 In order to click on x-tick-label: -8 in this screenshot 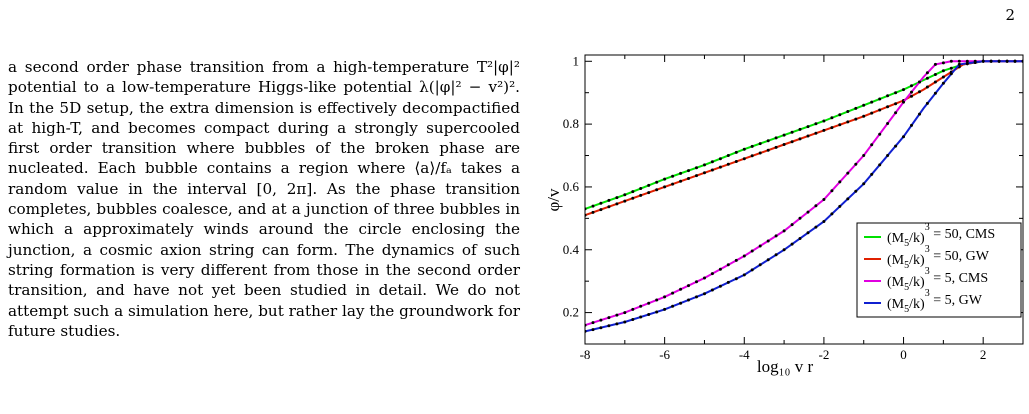, I will do `click(585, 354)`.